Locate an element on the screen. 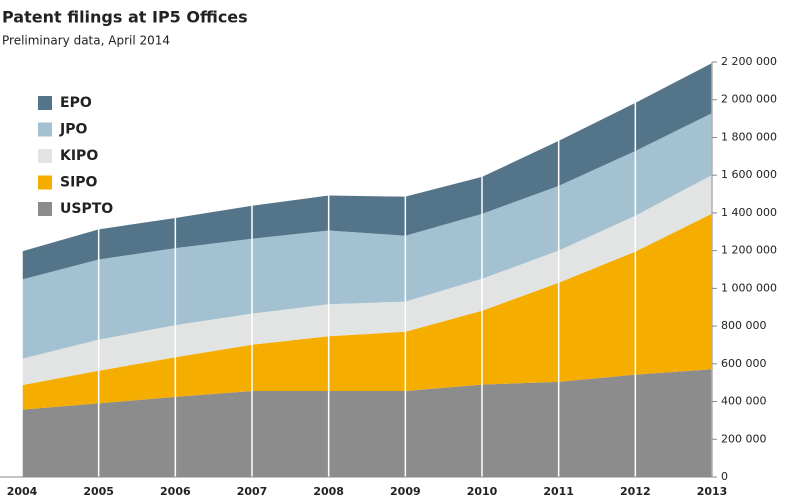 This screenshot has height=499, width=788. y-tick-label: 2 200 000 is located at coordinates (749, 61).